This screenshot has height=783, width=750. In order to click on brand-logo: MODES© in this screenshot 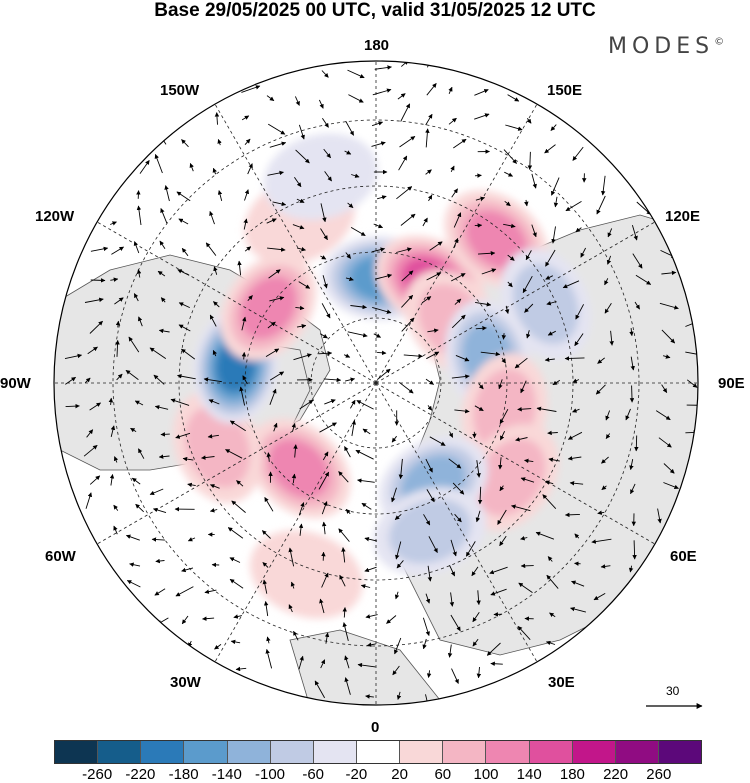, I will do `click(666, 46)`.